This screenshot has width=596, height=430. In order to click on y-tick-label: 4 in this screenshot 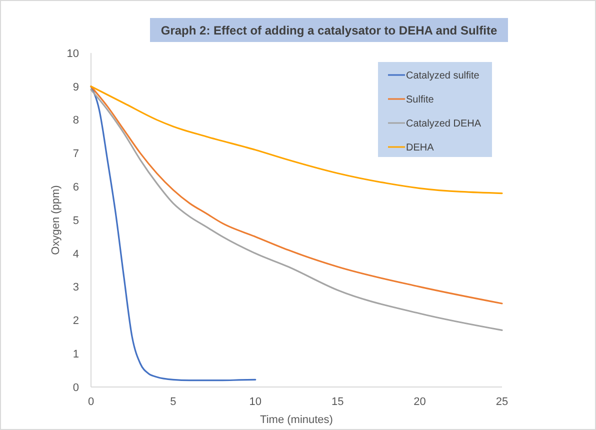, I will do `click(75, 254)`.